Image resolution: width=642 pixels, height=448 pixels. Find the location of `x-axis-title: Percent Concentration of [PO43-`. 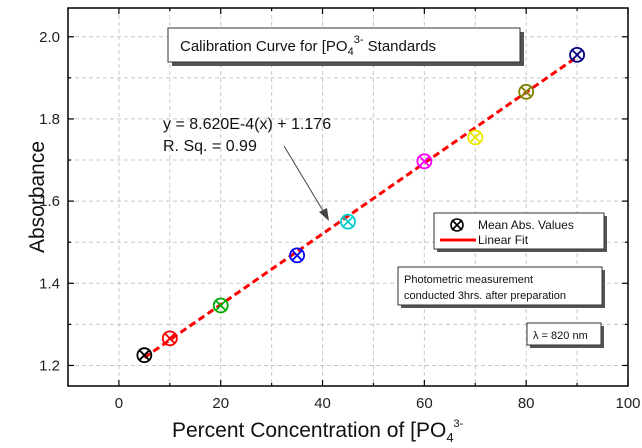

x-axis-title: Percent Concentration of [PO43- is located at coordinates (318, 431).